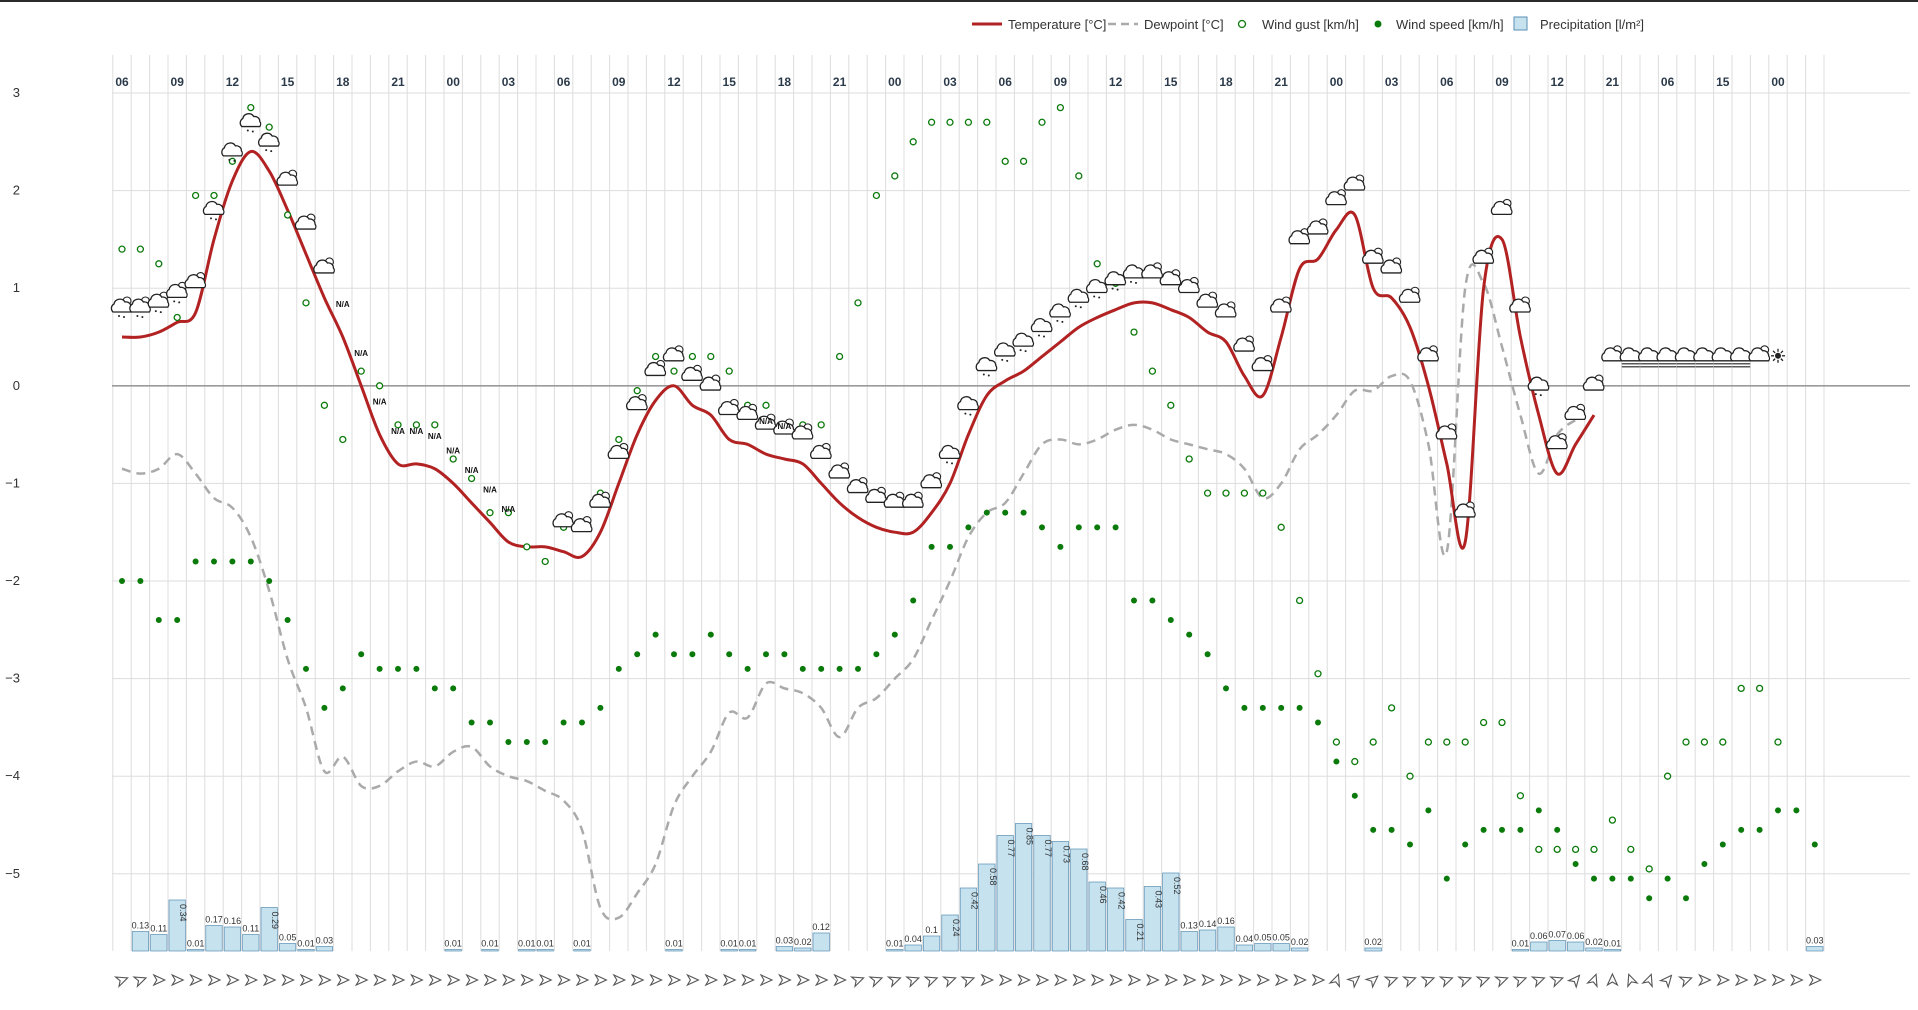 The image size is (1918, 1010). What do you see at coordinates (288, 938) in the screenshot?
I see `precip-label: 0.05` at bounding box center [288, 938].